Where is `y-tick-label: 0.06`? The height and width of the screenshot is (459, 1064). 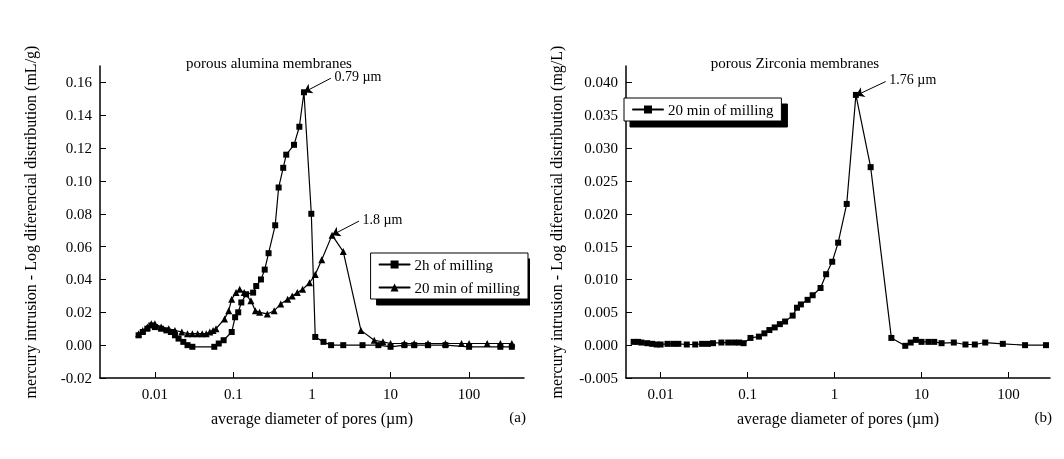 y-tick-label: 0.06 is located at coordinates (79, 246).